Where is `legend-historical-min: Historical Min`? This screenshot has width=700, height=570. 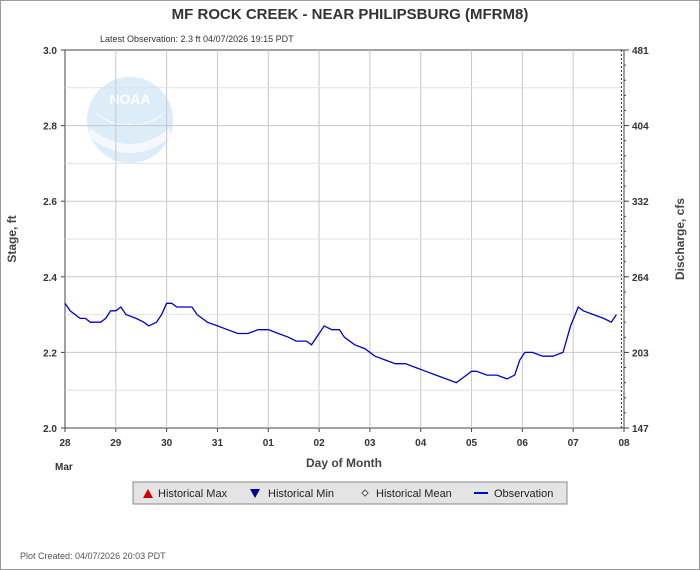
legend-historical-min: Historical Min is located at coordinates (301, 494).